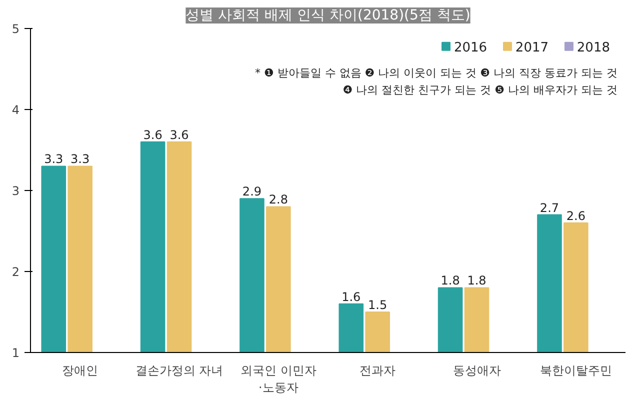 The height and width of the screenshot is (397, 640). Describe the element at coordinates (550, 207) in the screenshot. I see `data-label: 2.7` at that location.